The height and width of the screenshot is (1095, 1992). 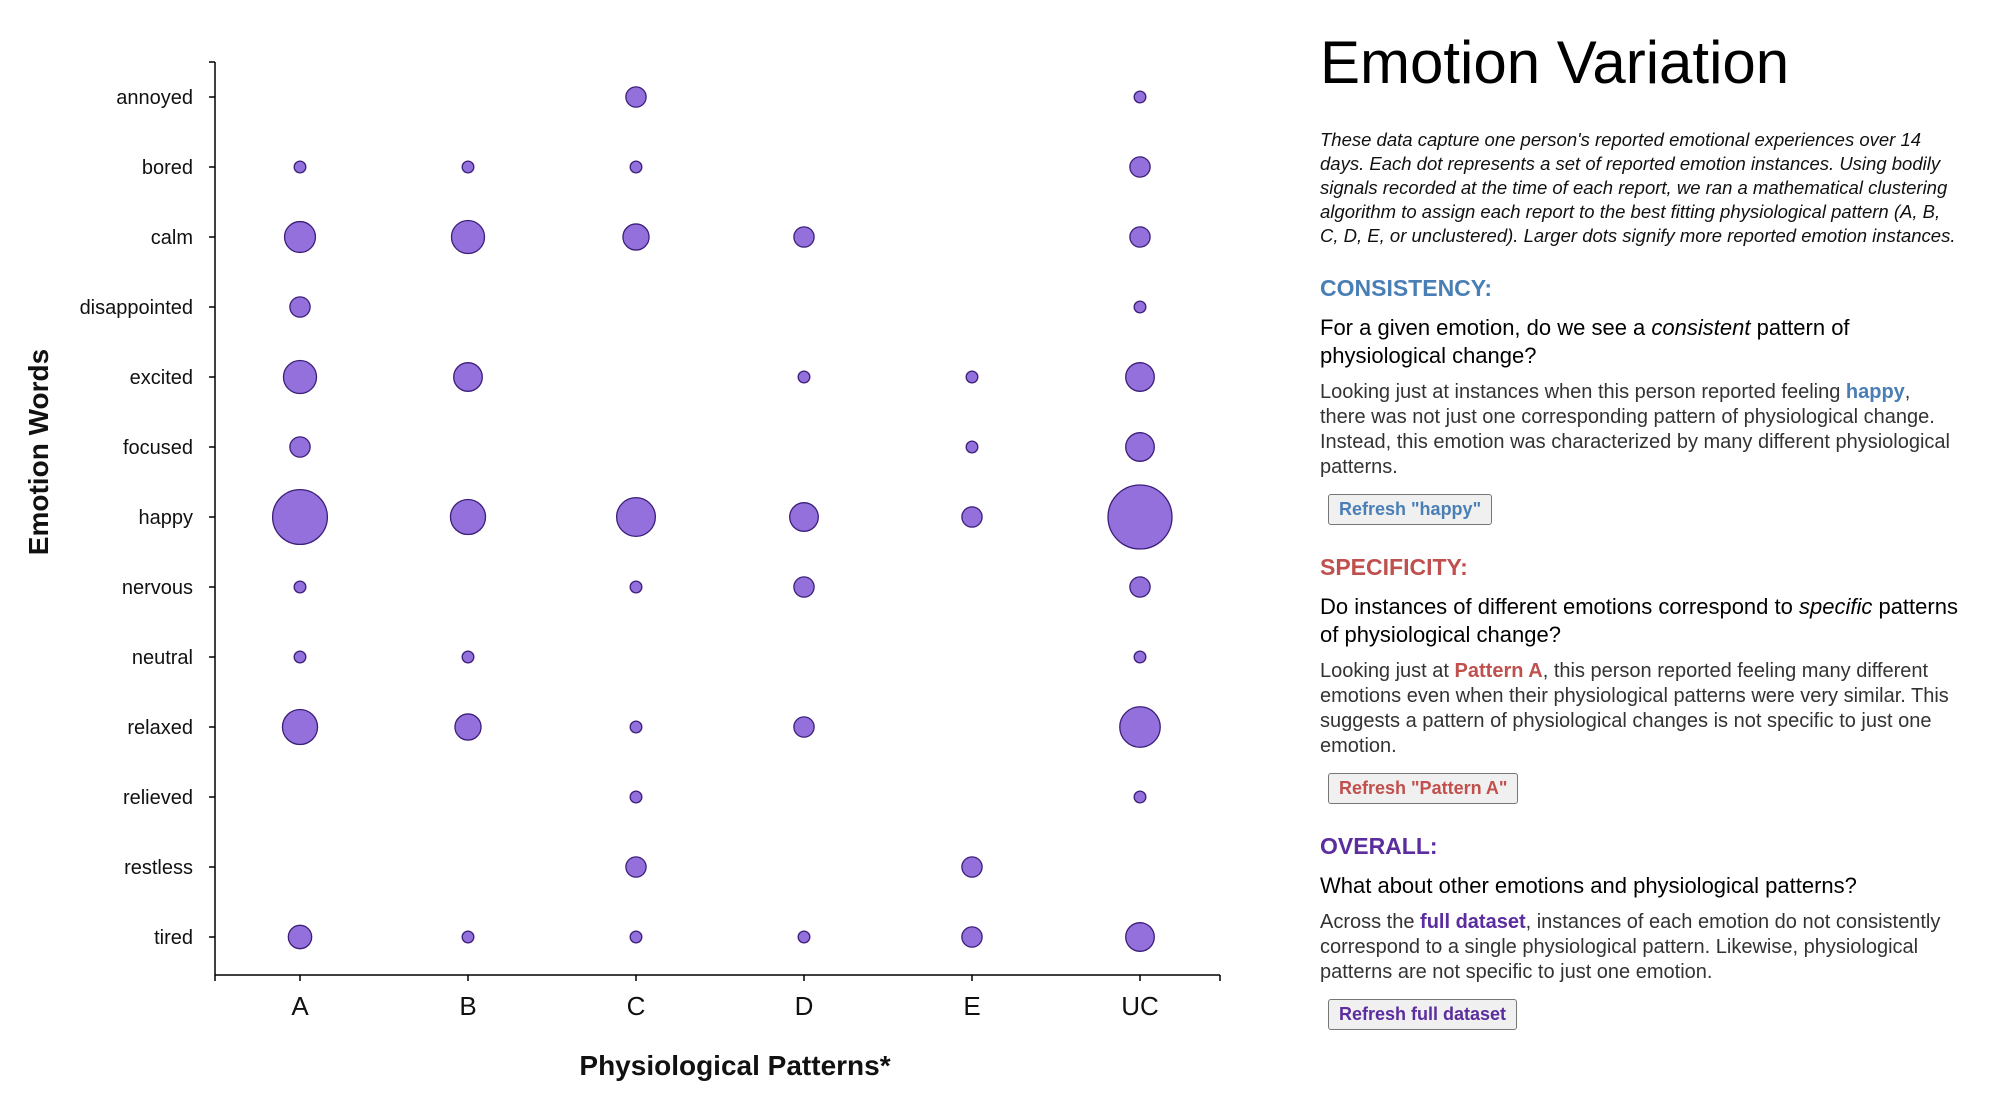 What do you see at coordinates (136, 308) in the screenshot?
I see `y-tick-label: disappointed` at bounding box center [136, 308].